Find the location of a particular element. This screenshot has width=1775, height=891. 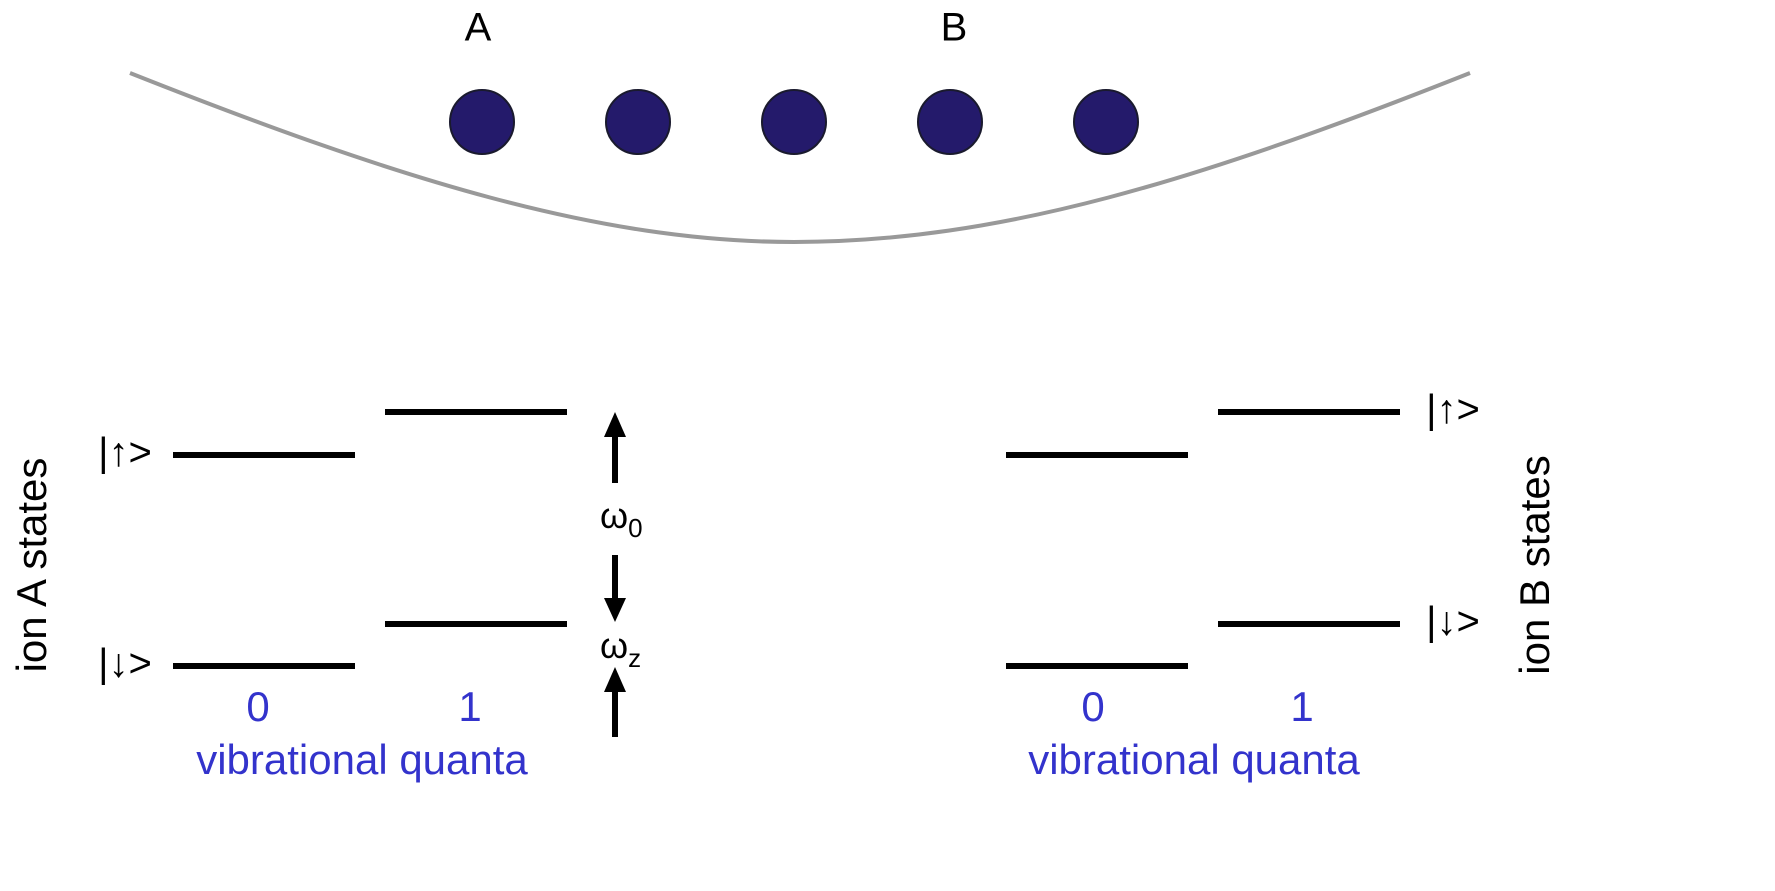

frequency-label: ω0 is located at coordinates (621, 519).